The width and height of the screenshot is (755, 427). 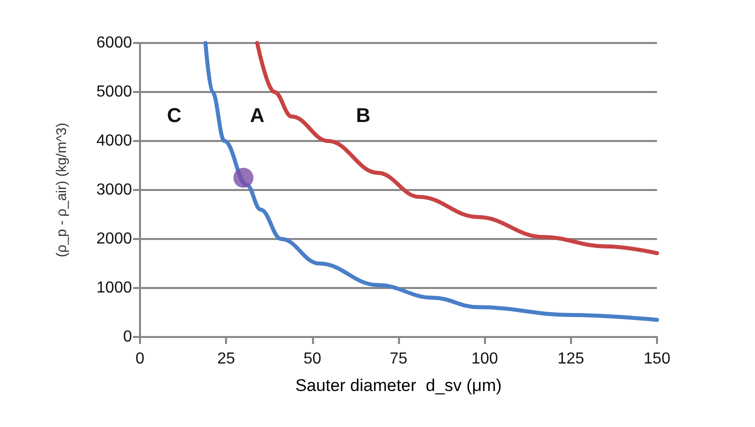 I want to click on x-tick-label: 75, so click(x=399, y=359).